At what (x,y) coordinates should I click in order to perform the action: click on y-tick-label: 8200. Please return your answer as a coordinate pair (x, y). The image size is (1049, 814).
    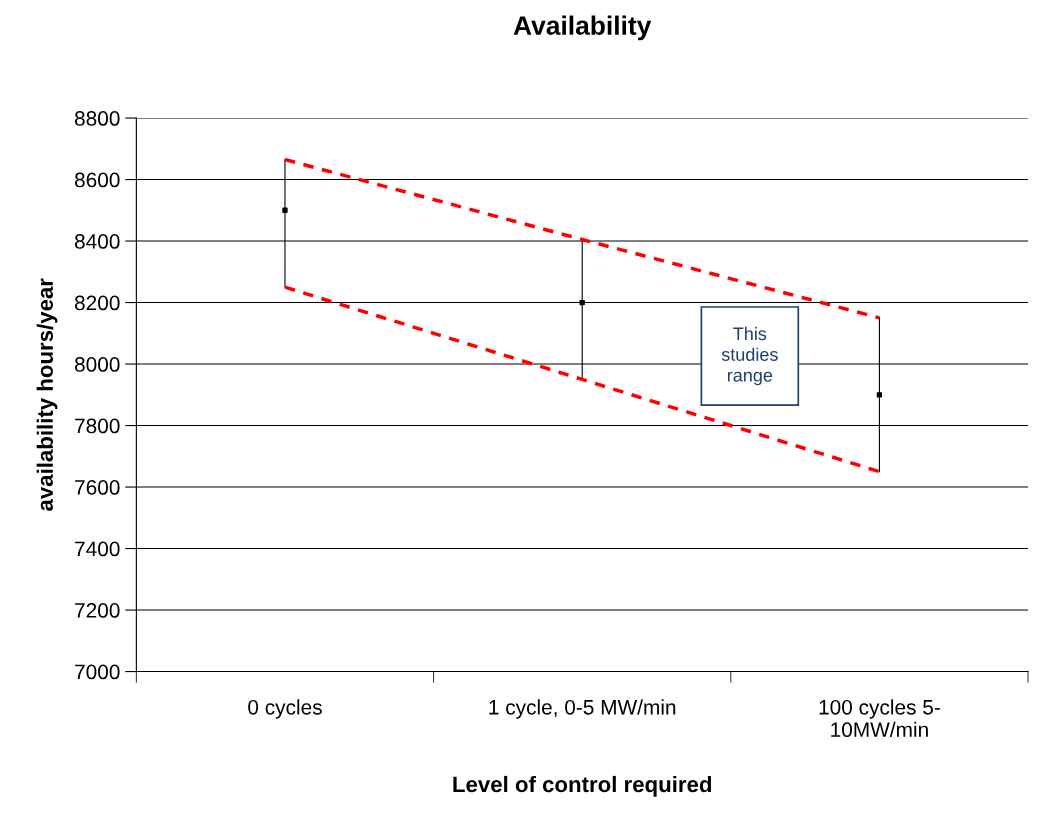
    Looking at the image, I should click on (97, 303).